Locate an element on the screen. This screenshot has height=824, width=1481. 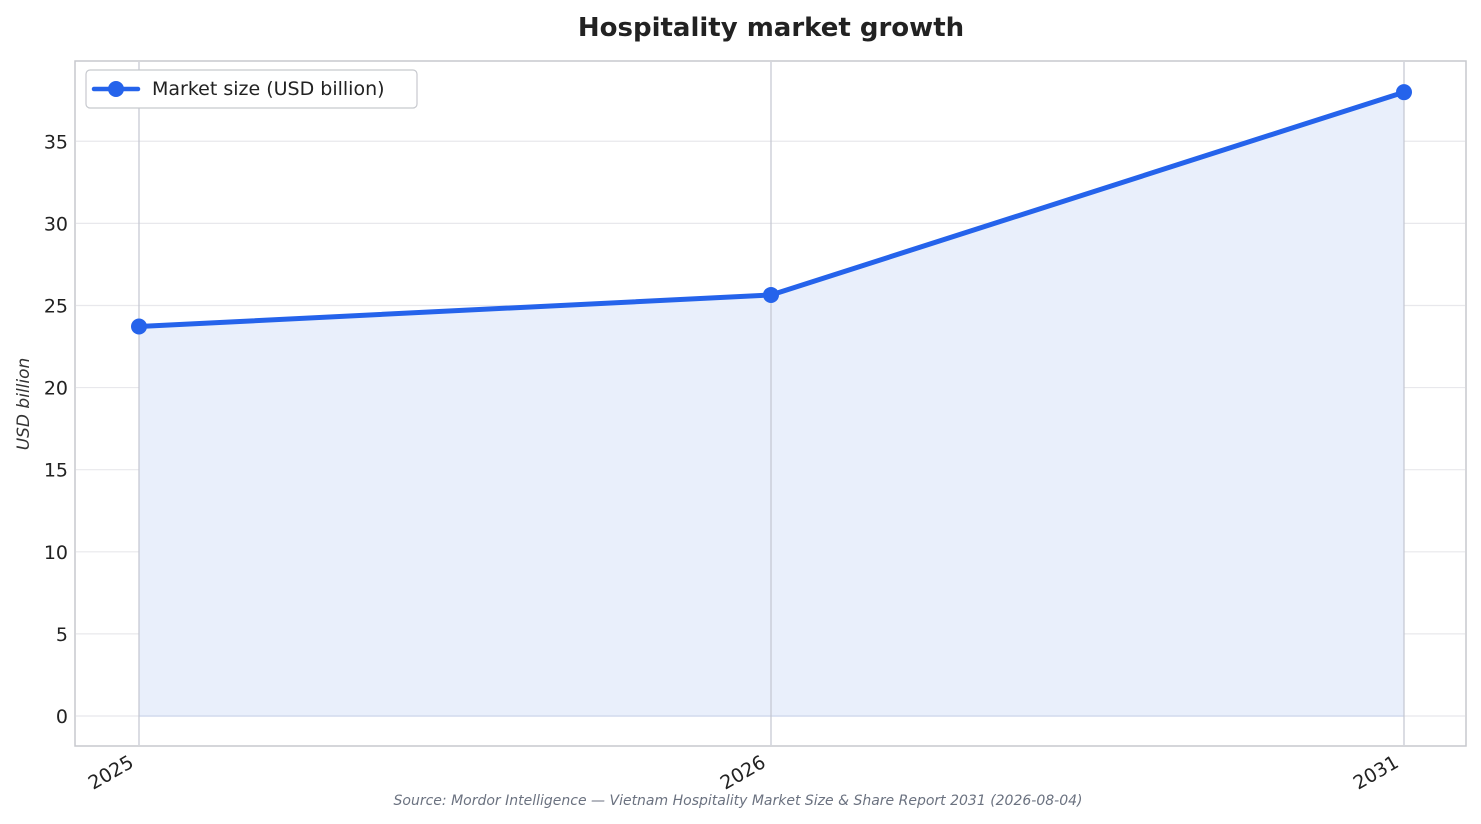
y-axis-label: USD billion is located at coordinates (24, 404).